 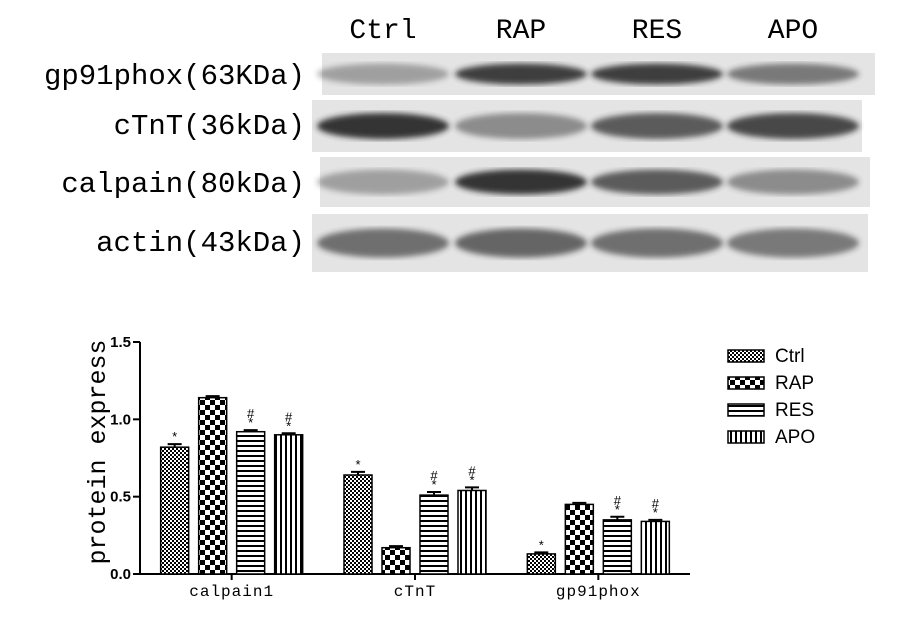 What do you see at coordinates (790, 356) in the screenshot?
I see `legend-label: Ctrl` at bounding box center [790, 356].